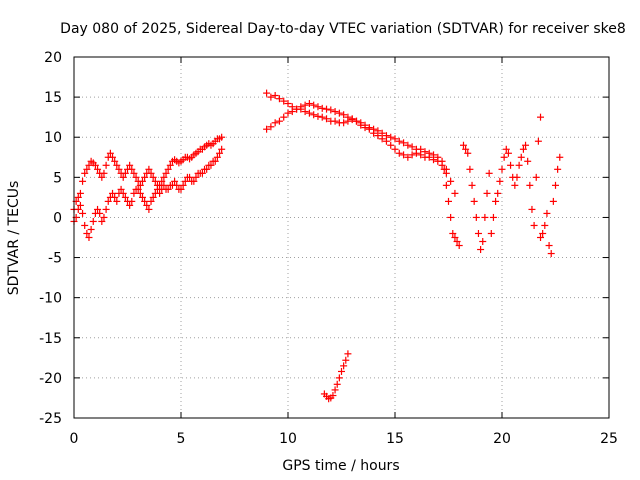  Describe the element at coordinates (288, 439) in the screenshot. I see `x-tick-label: 10` at that location.